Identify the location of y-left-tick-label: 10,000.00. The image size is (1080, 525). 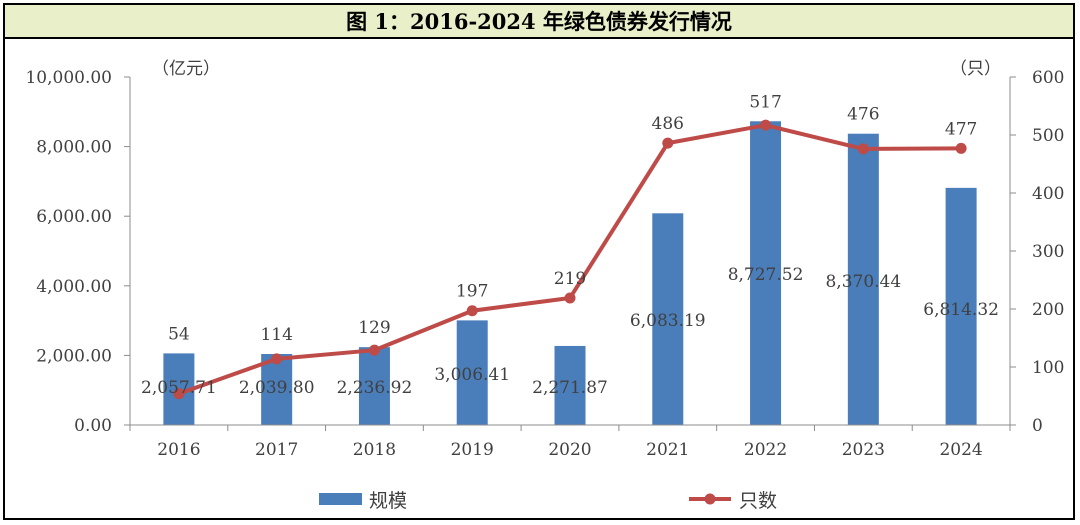
(68, 78).